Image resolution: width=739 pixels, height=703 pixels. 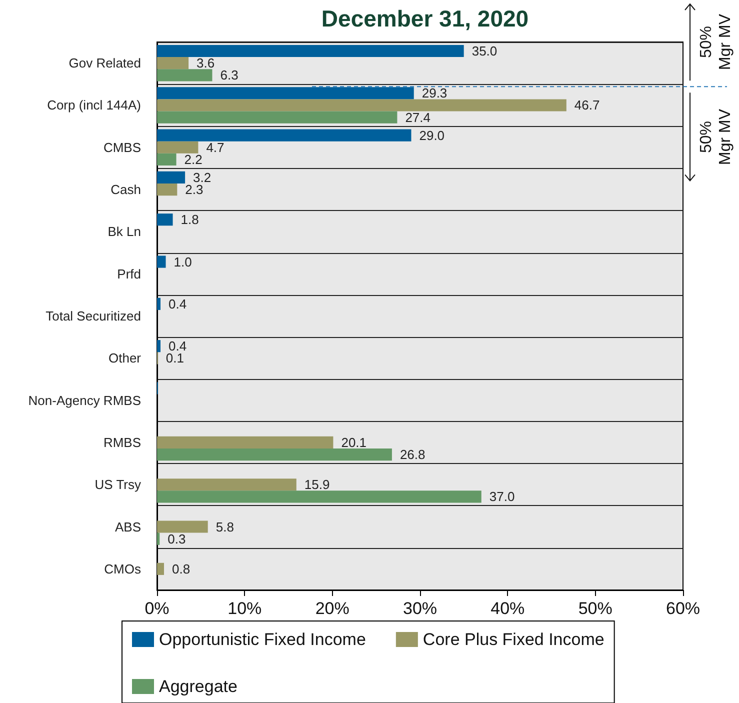 I want to click on y-tick-label: Gov Related, so click(x=104, y=63).